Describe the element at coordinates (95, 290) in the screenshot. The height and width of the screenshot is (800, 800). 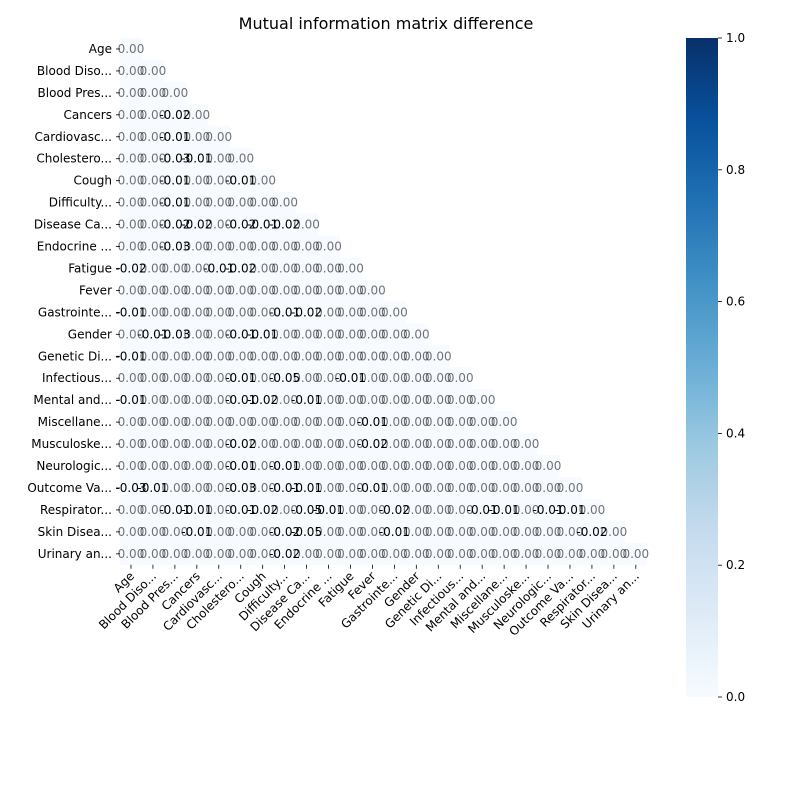
I see `y-tick-label: Fever` at that location.